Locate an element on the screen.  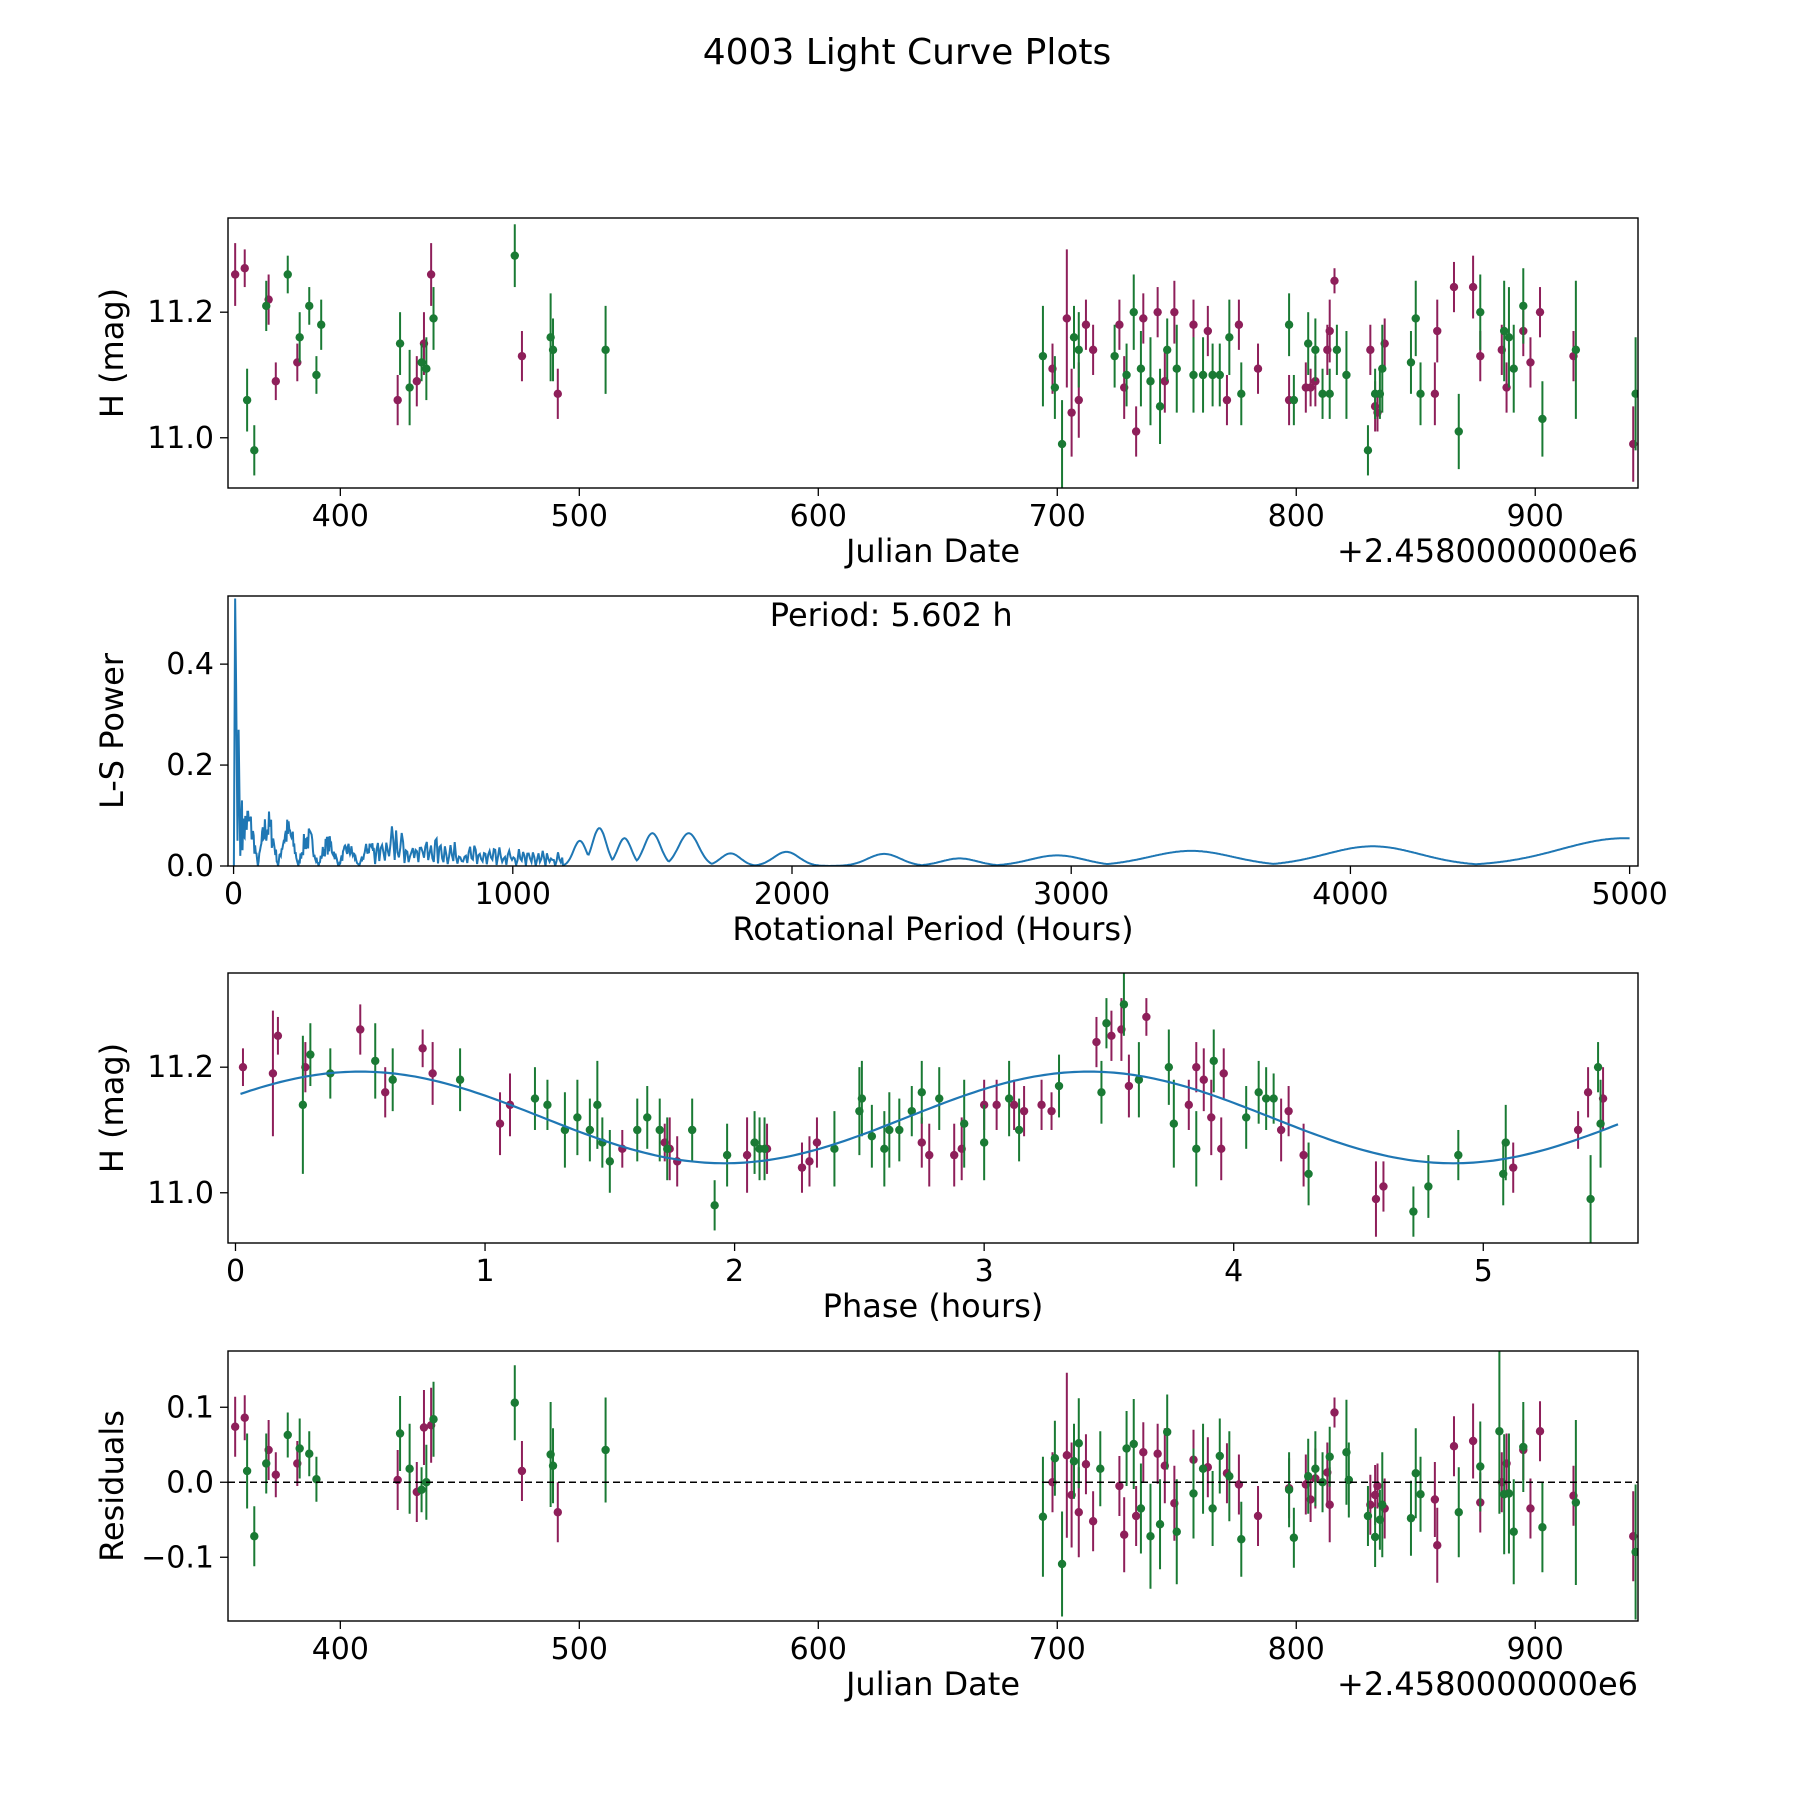
phased-xtick-label: 4 is located at coordinates (1233, 1271).